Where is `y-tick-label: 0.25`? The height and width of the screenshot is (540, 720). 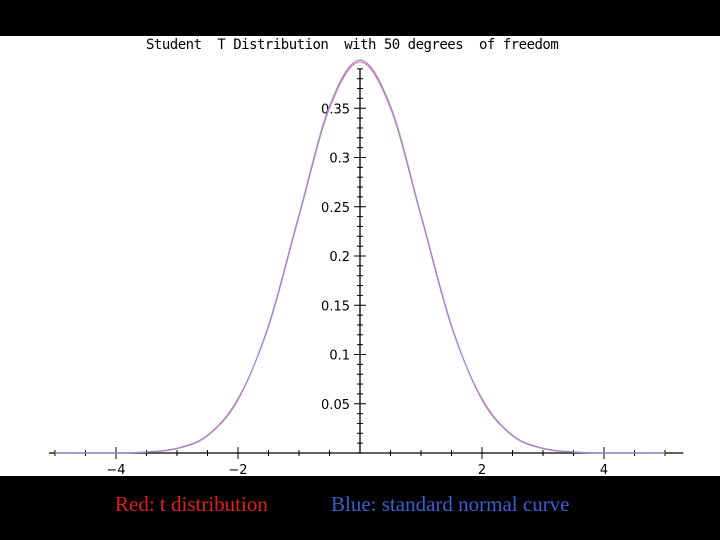 y-tick-label: 0.25 is located at coordinates (335, 208).